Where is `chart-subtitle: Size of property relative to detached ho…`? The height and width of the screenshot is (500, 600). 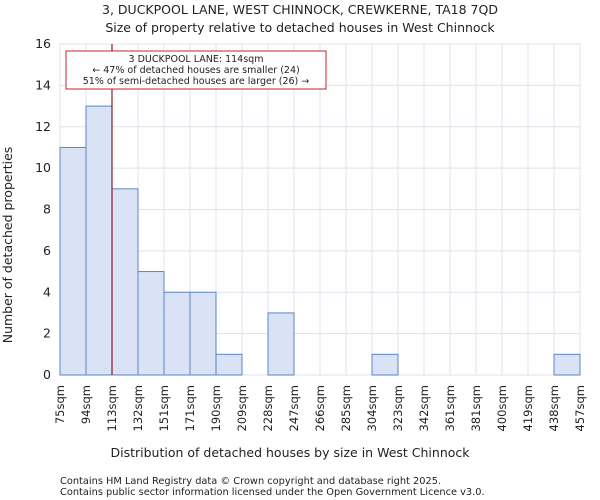 chart-subtitle: Size of property relative to detached ho… is located at coordinates (300, 27).